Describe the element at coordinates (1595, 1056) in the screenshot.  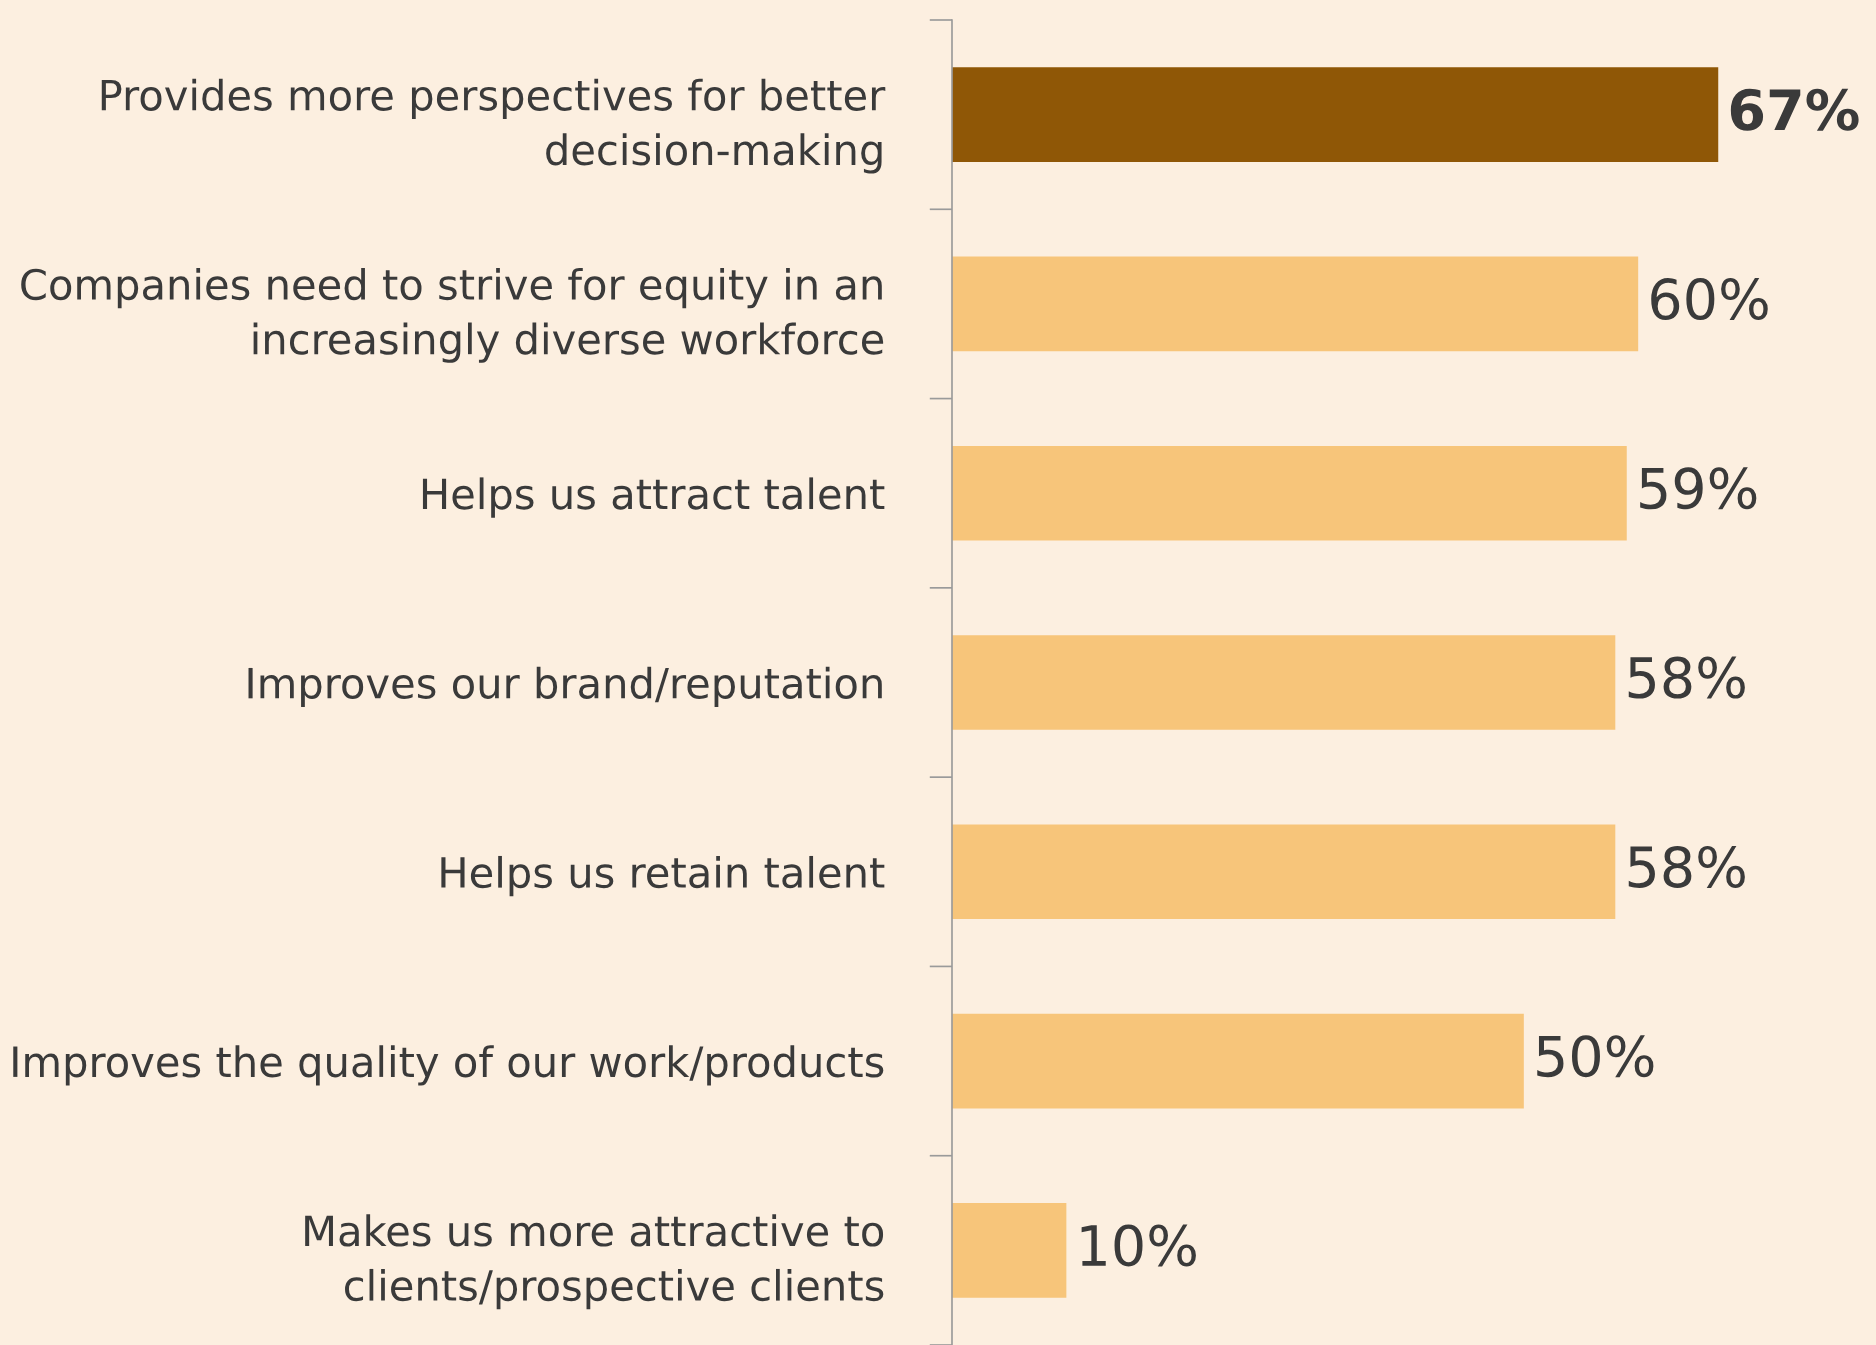
I see `data-label: 50%` at that location.